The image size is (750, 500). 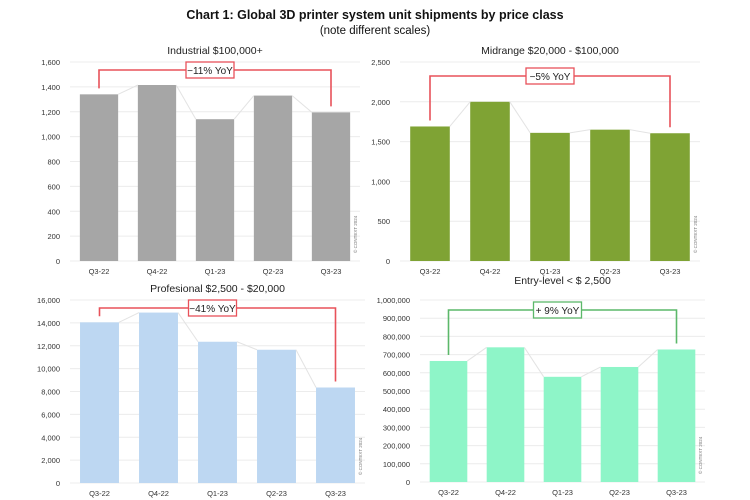 I want to click on y-tick-label: 12,000, so click(x=48, y=346).